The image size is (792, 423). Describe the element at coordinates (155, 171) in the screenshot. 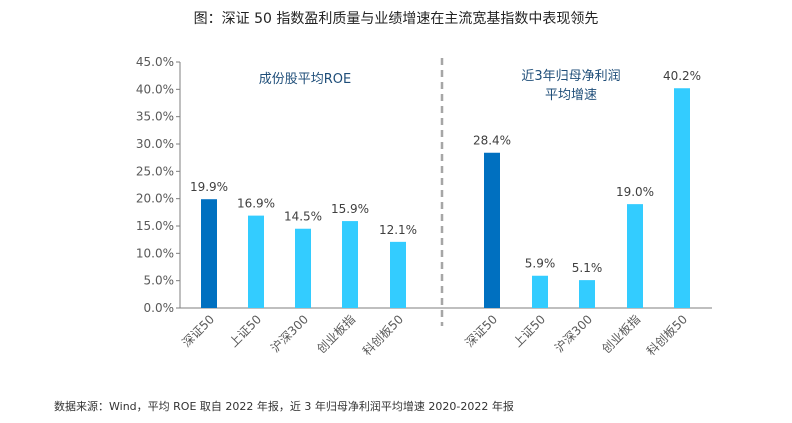

I see `y-tick-label: 25.0%` at that location.